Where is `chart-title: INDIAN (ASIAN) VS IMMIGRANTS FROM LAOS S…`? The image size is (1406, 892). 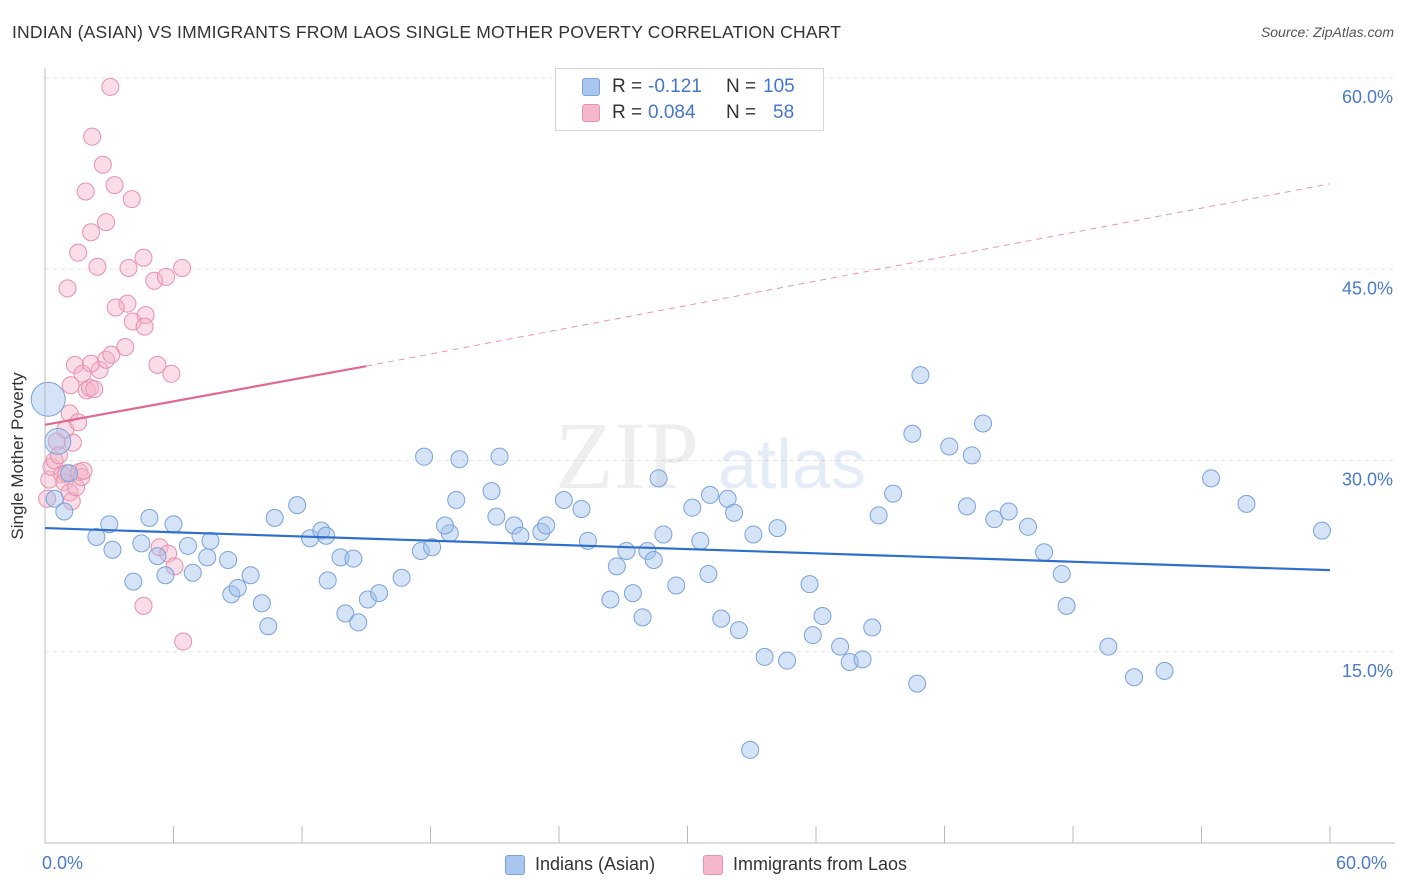 chart-title: INDIAN (ASIAN) VS IMMIGRANTS FROM LAOS S… is located at coordinates (427, 32).